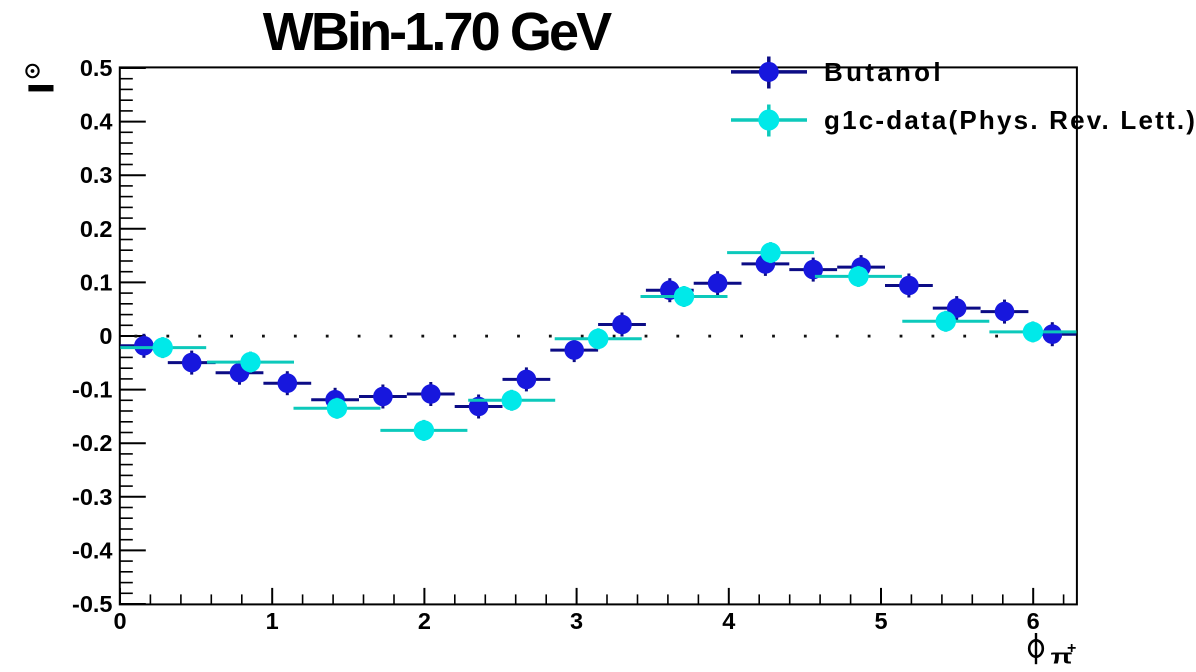 Image resolution: width=1196 pixels, height=672 pixels. I want to click on svg-text: π, so click(1062, 658).